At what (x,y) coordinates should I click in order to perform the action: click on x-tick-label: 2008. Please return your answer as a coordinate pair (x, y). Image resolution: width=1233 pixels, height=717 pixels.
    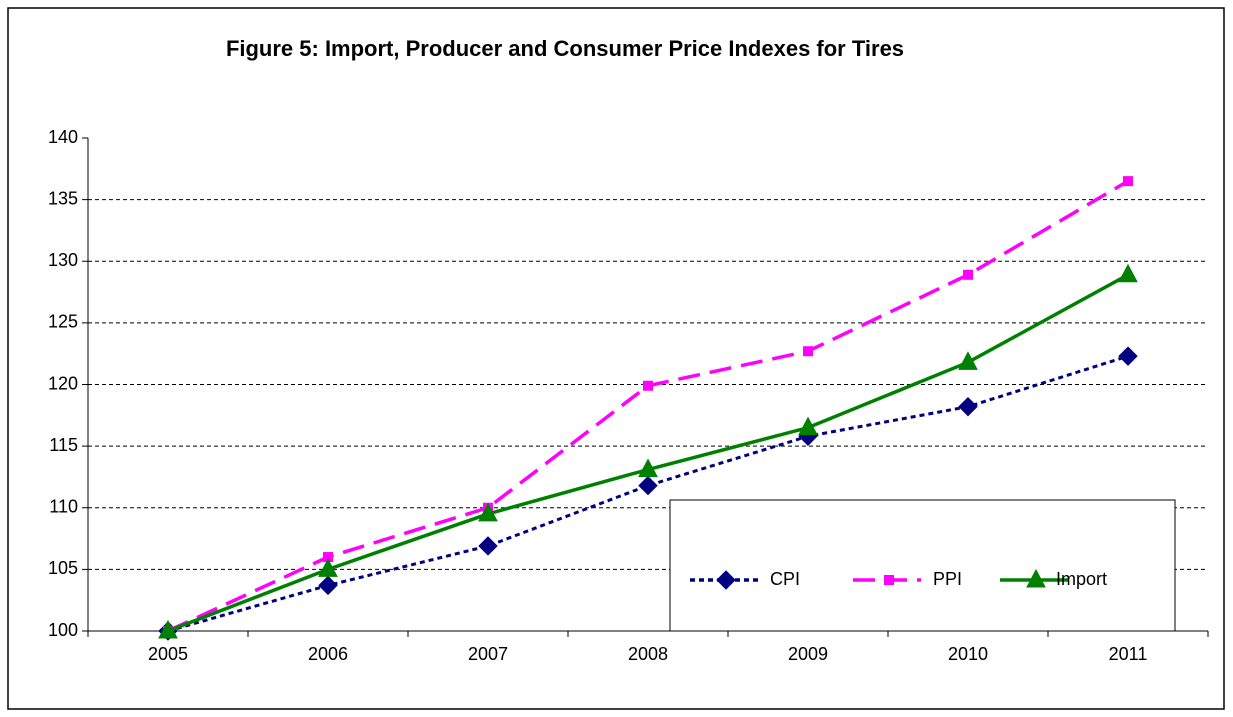
    Looking at the image, I should click on (648, 654).